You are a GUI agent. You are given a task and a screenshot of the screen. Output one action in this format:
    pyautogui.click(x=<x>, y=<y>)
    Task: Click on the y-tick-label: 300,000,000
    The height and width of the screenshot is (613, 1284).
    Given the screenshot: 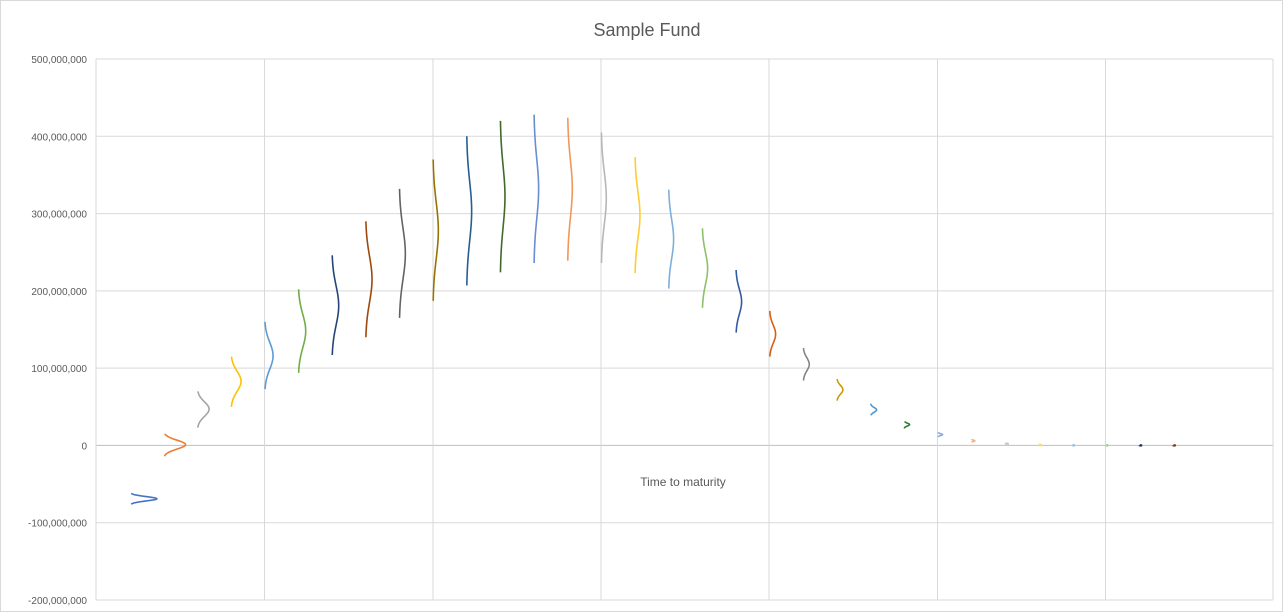 What is the action you would take?
    pyautogui.click(x=59, y=215)
    